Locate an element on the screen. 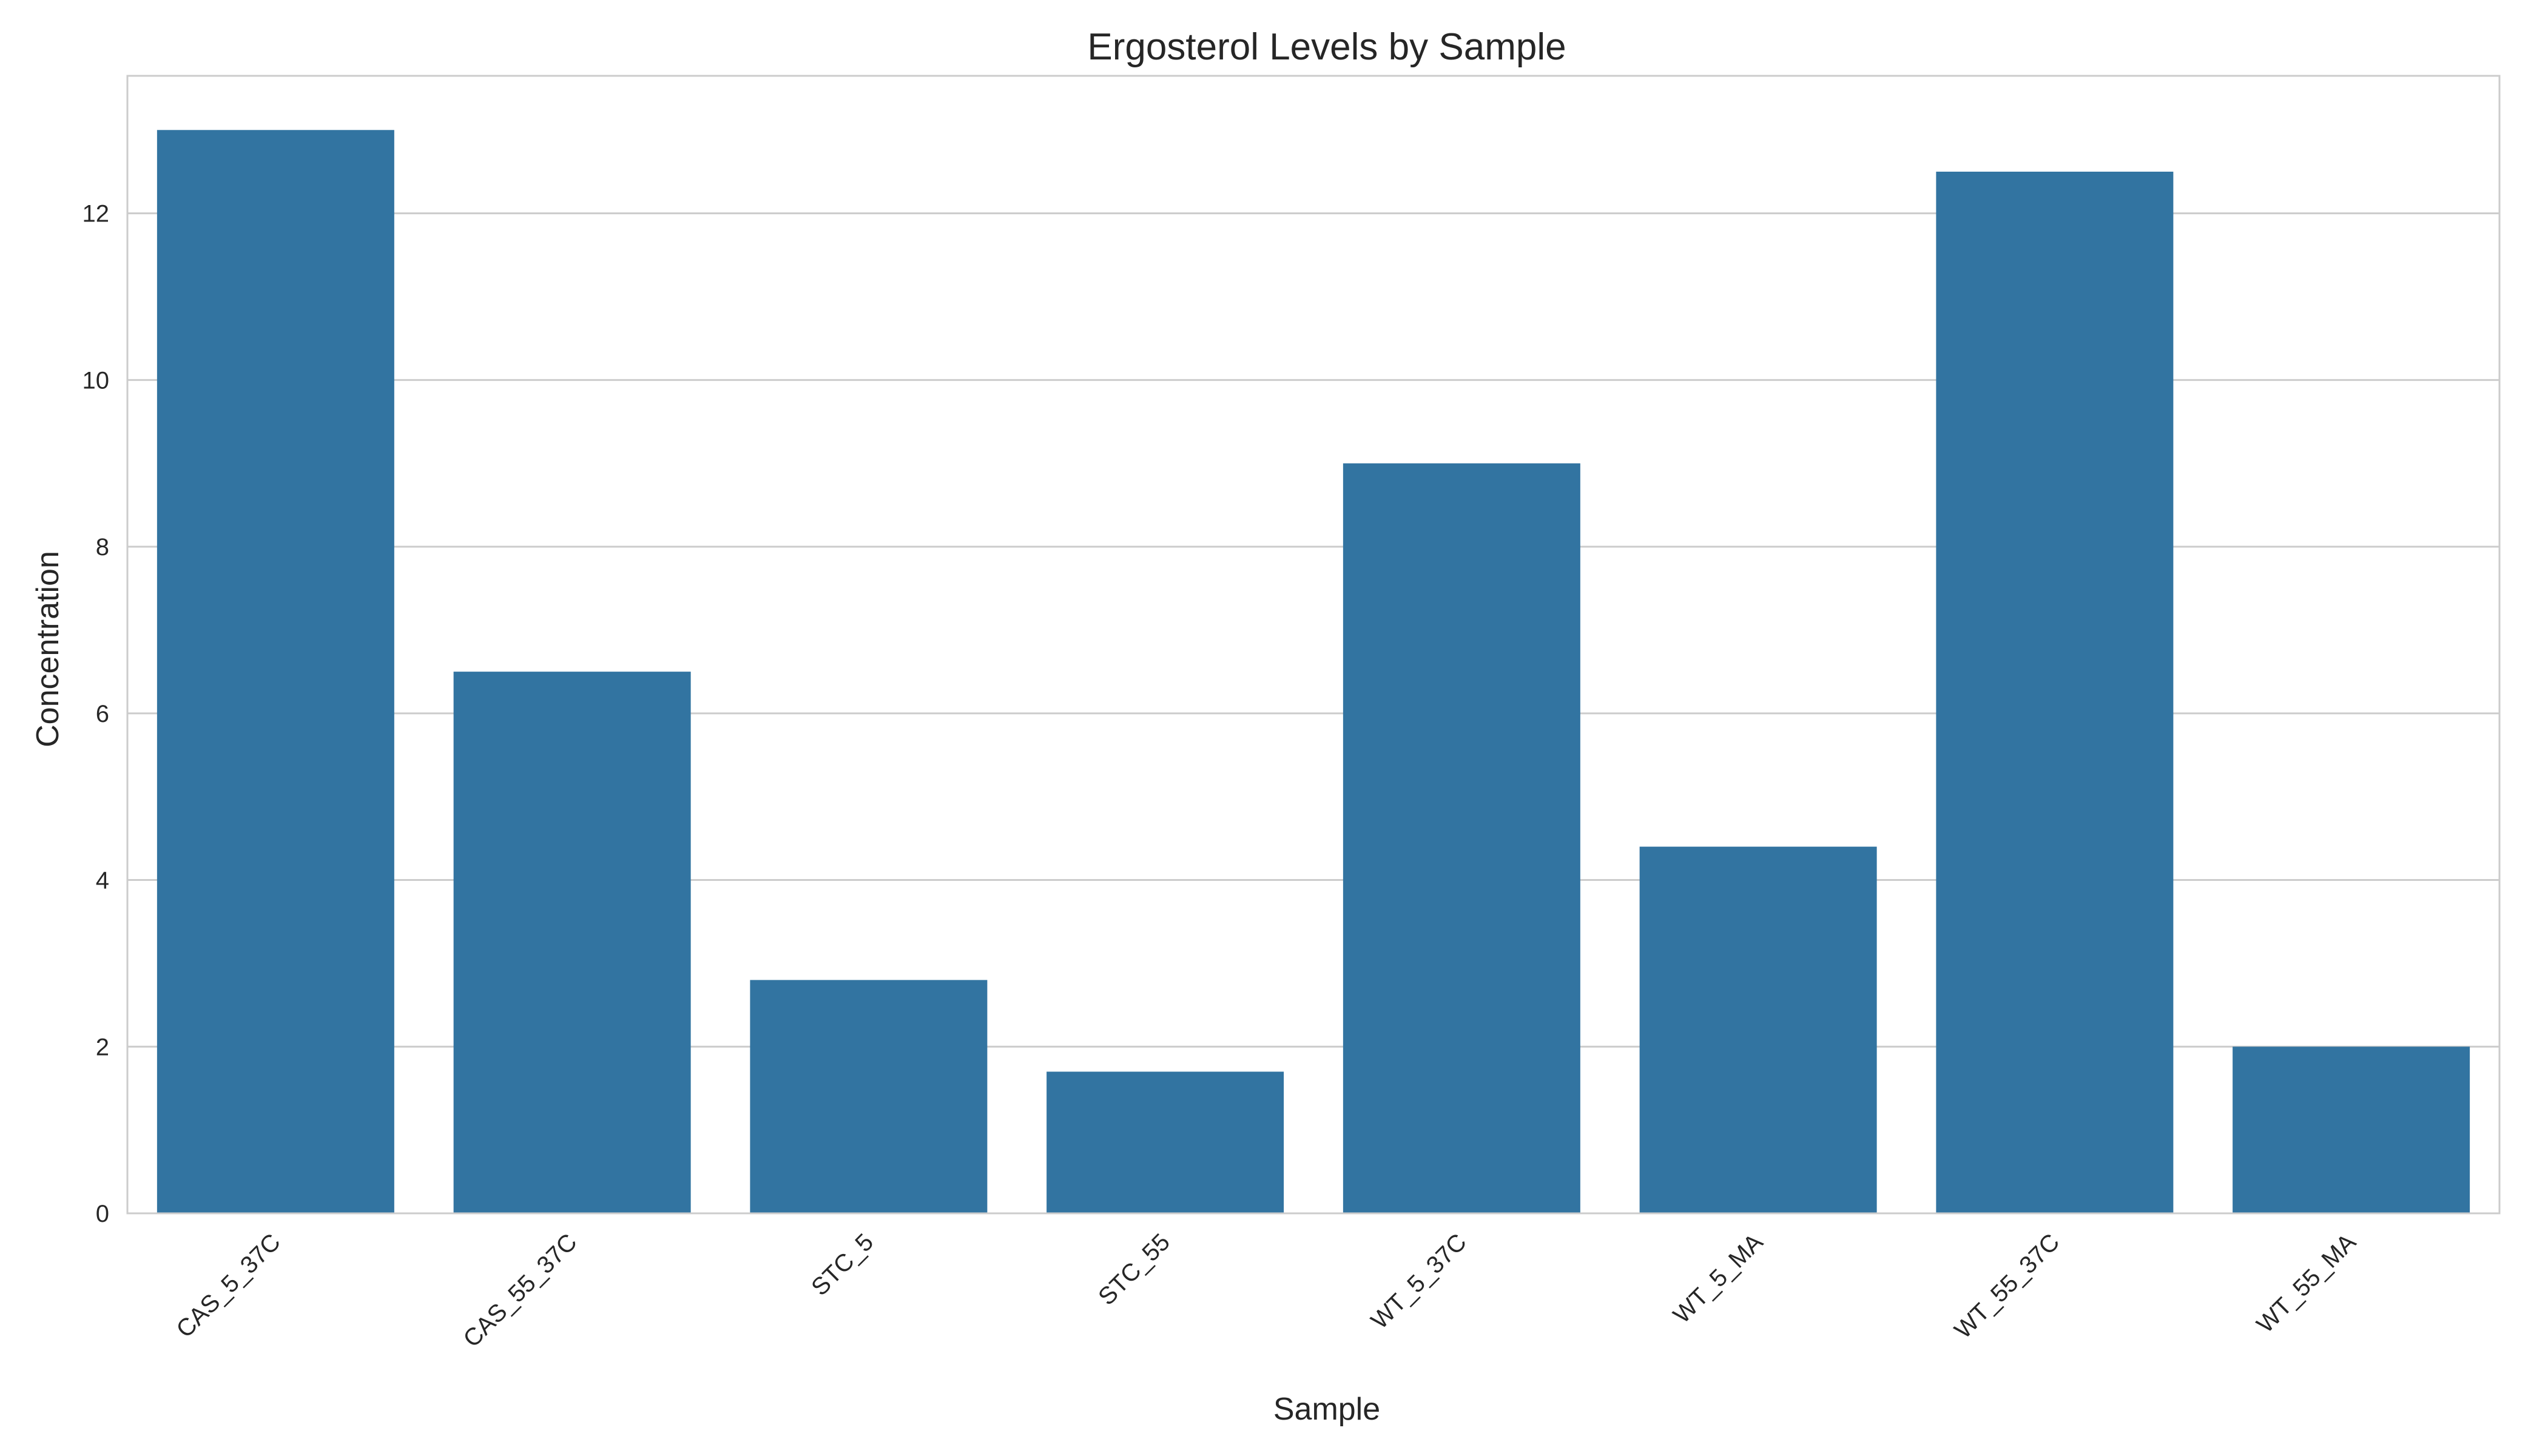 This screenshot has width=2548, height=1456. y-tick-label: 12 is located at coordinates (96, 214).